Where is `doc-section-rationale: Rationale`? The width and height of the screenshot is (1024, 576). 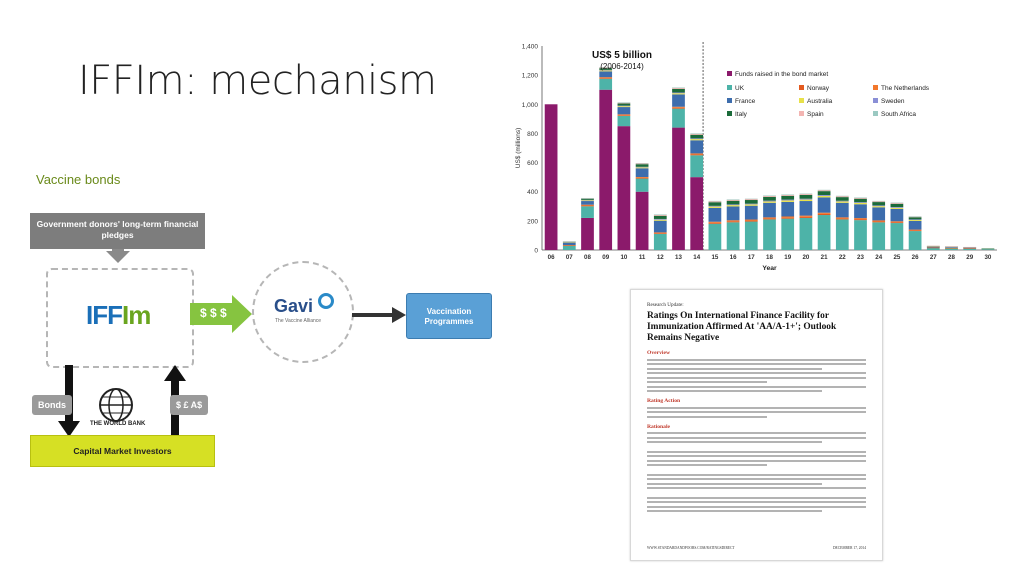
doc-section-rationale: Rationale is located at coordinates (658, 426).